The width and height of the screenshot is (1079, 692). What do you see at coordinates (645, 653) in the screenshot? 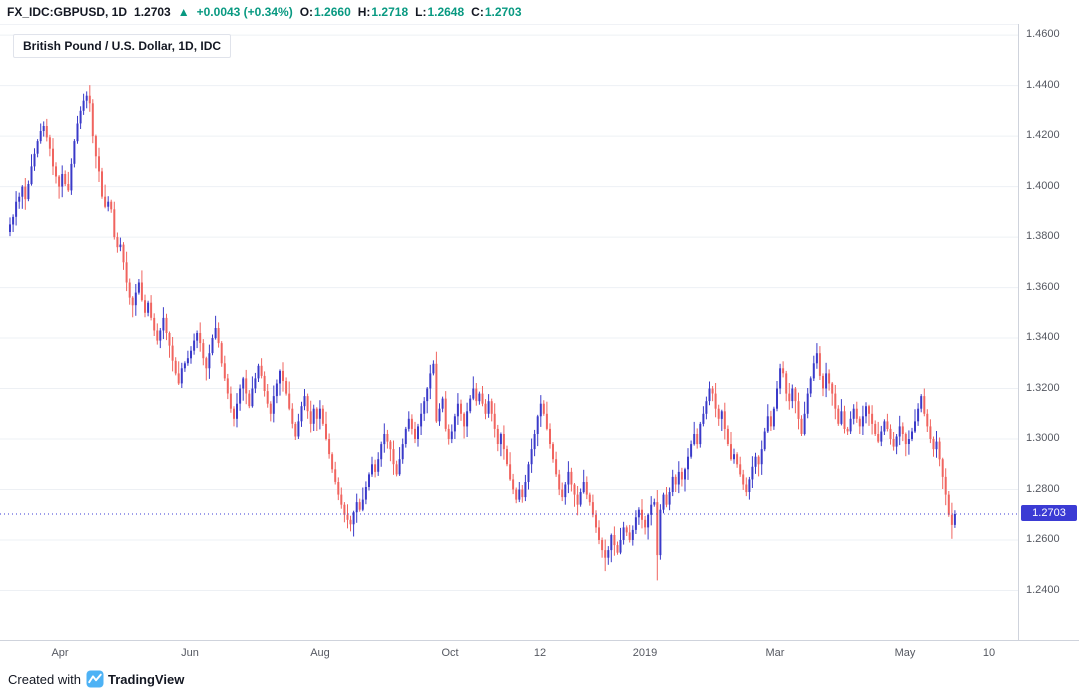
I see `time-tick-label: 2019` at bounding box center [645, 653].